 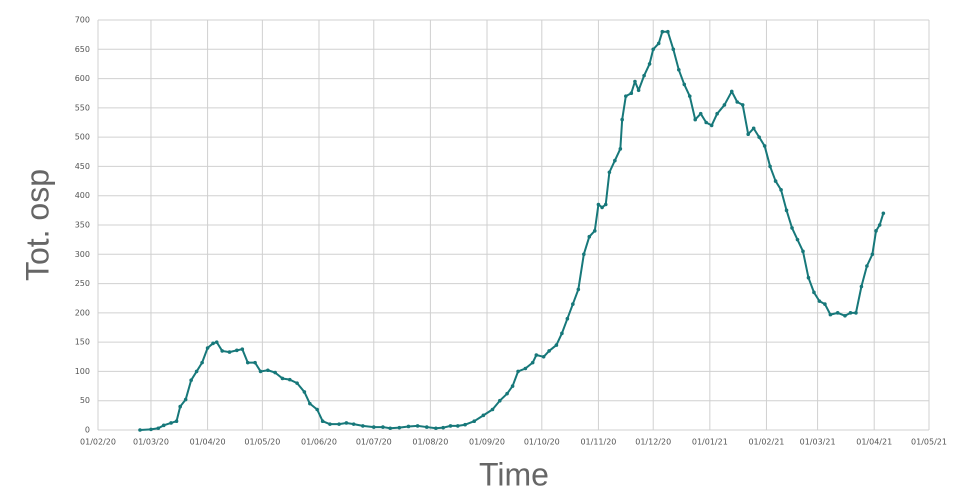 I want to click on x-tick-label: 01/02/21, so click(x=766, y=442).